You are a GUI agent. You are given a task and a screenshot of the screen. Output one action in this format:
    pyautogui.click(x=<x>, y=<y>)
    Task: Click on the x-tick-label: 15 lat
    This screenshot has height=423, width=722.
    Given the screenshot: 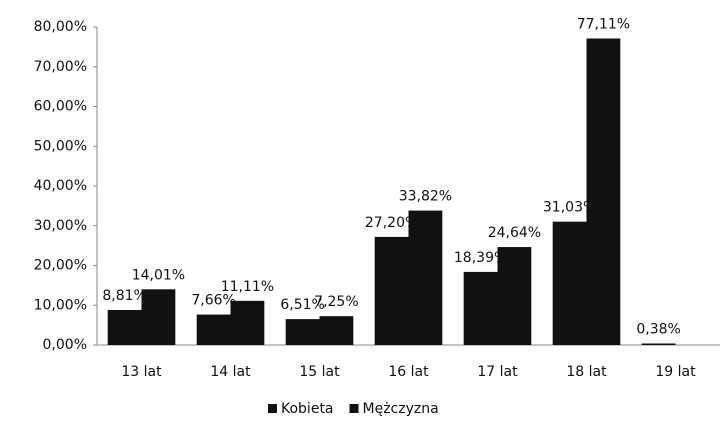 What is the action you would take?
    pyautogui.click(x=319, y=372)
    